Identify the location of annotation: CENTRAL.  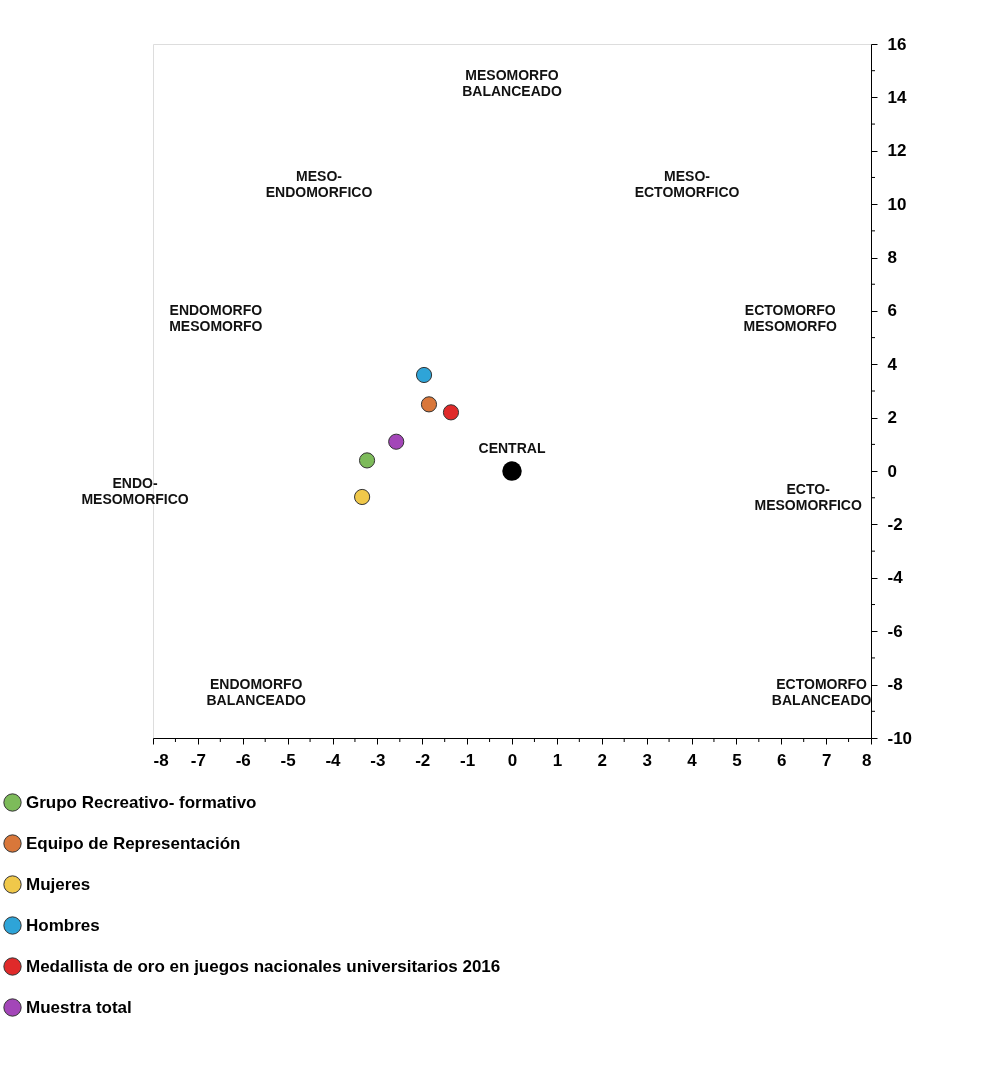
(512, 448).